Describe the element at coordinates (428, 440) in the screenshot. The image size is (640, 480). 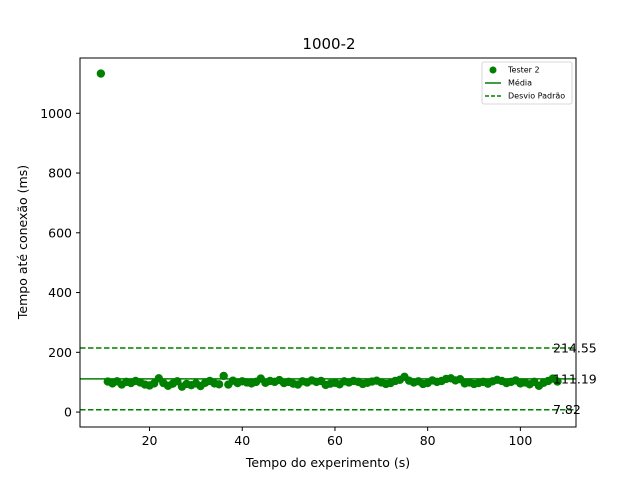
I see `x-tick-label: 80` at that location.